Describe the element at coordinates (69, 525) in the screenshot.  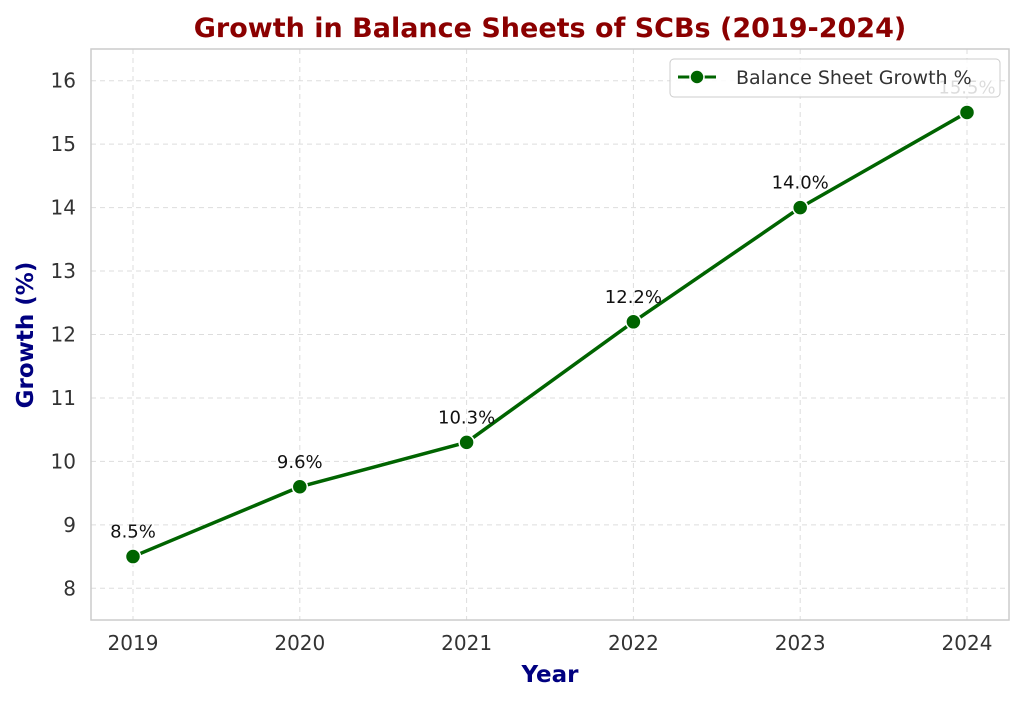
I see `y-tick-label: 9` at that location.